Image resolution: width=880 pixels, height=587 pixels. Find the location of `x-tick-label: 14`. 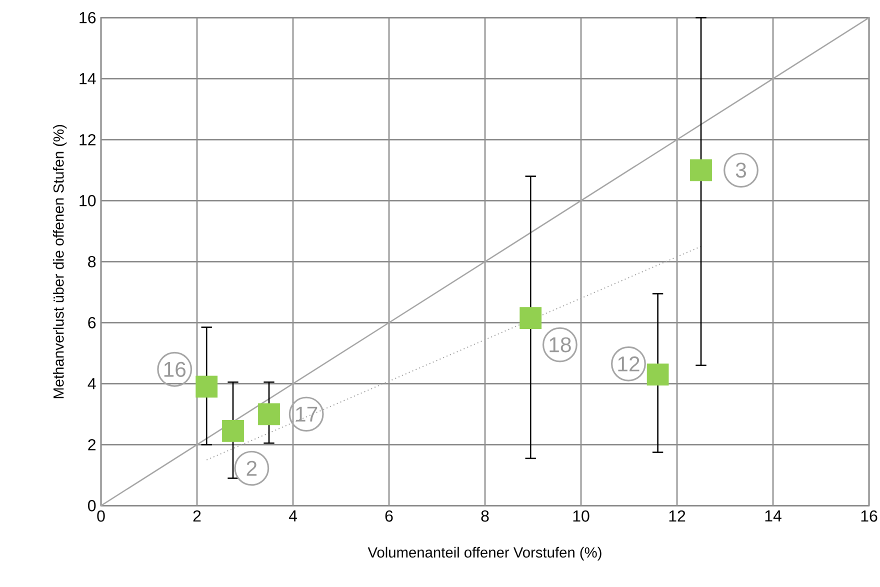

x-tick-label: 14 is located at coordinates (773, 516).